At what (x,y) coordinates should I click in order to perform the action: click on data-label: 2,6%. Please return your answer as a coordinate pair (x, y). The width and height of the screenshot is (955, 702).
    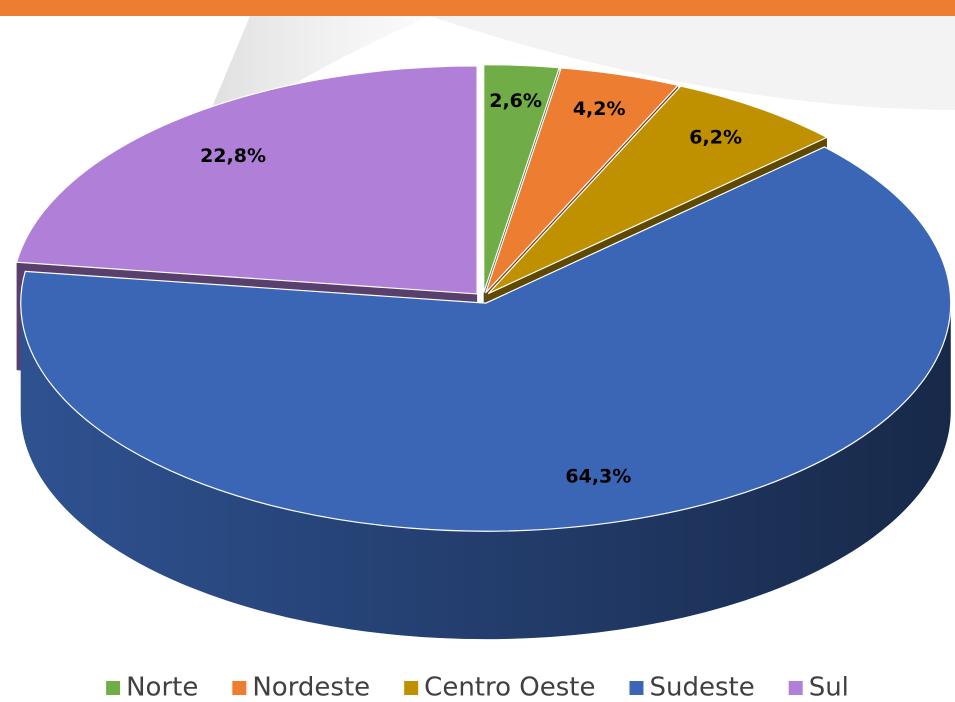
    Looking at the image, I should click on (515, 101).